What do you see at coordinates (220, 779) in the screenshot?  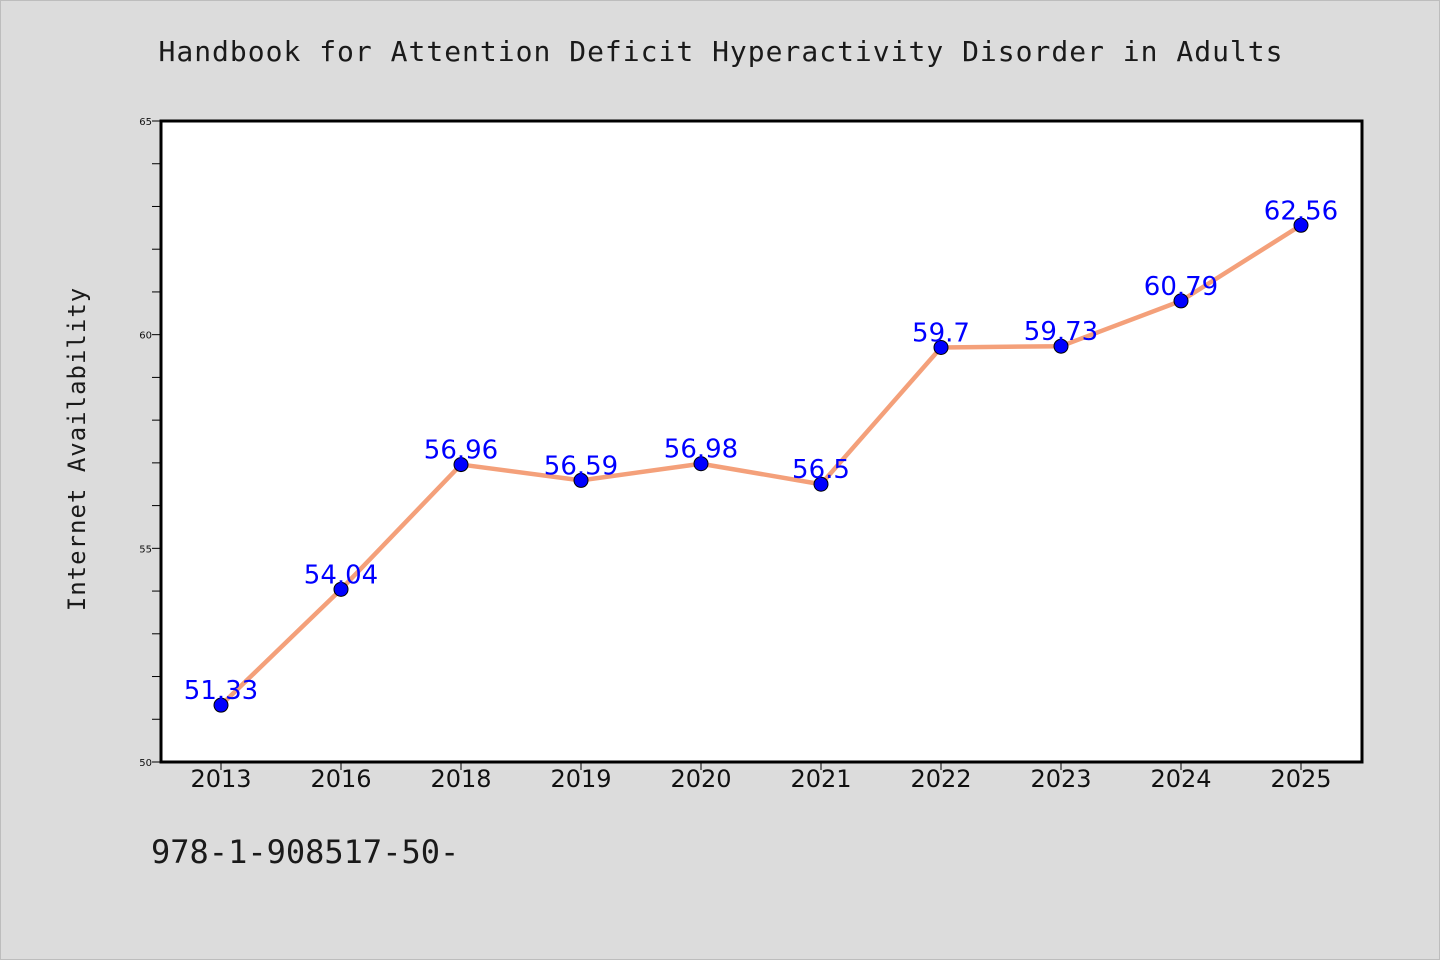 I see `x-tick-label: 2013` at bounding box center [220, 779].